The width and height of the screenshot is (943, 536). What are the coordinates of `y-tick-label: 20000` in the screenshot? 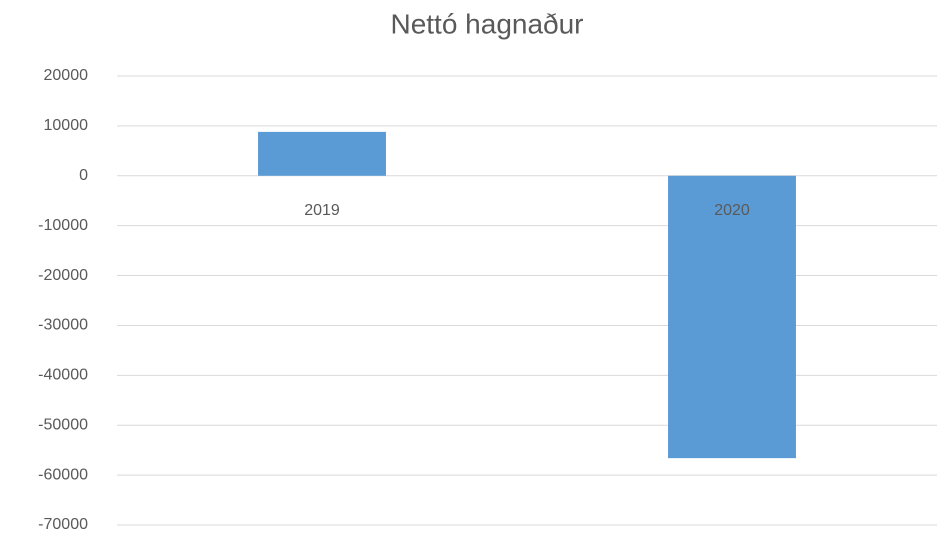 It's located at (66, 75).